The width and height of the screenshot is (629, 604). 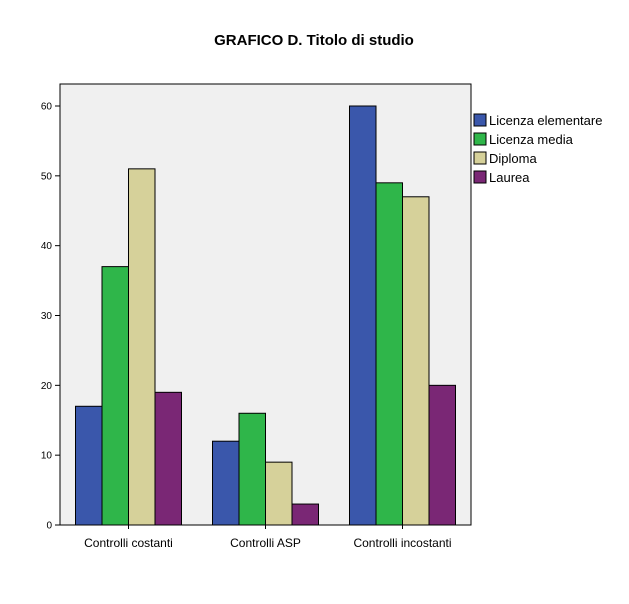 What do you see at coordinates (49, 526) in the screenshot?
I see `y-tick-label: 0` at bounding box center [49, 526].